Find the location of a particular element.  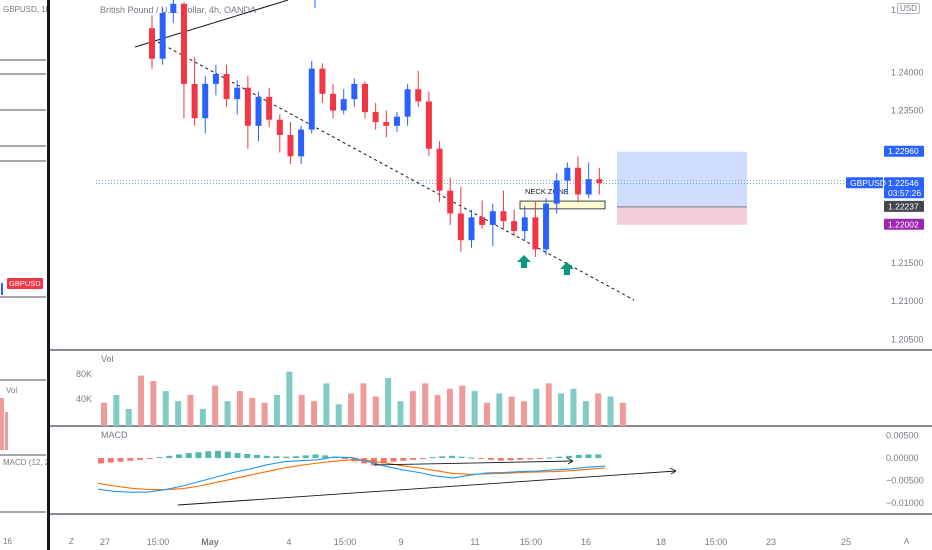

time-tick: 9 is located at coordinates (400, 542).